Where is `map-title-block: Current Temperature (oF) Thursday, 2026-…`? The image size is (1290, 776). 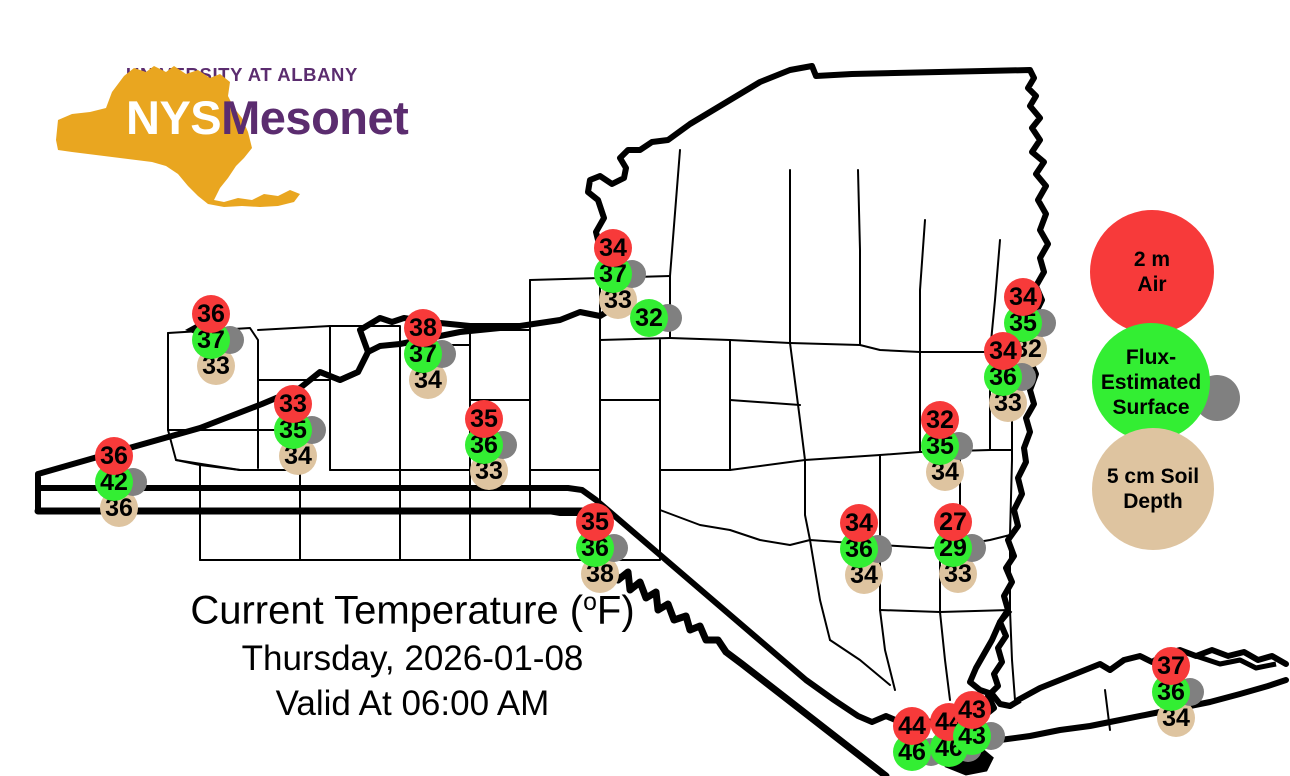
map-title-block: Current Temperature (oF) Thursday, 2026-… is located at coordinates (412, 652).